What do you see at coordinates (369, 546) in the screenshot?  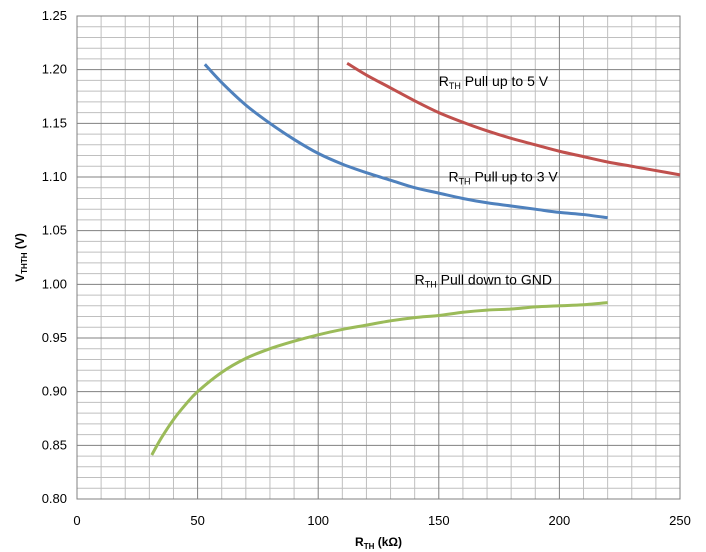 I see `x-axis-title-subscript: TH` at bounding box center [369, 546].